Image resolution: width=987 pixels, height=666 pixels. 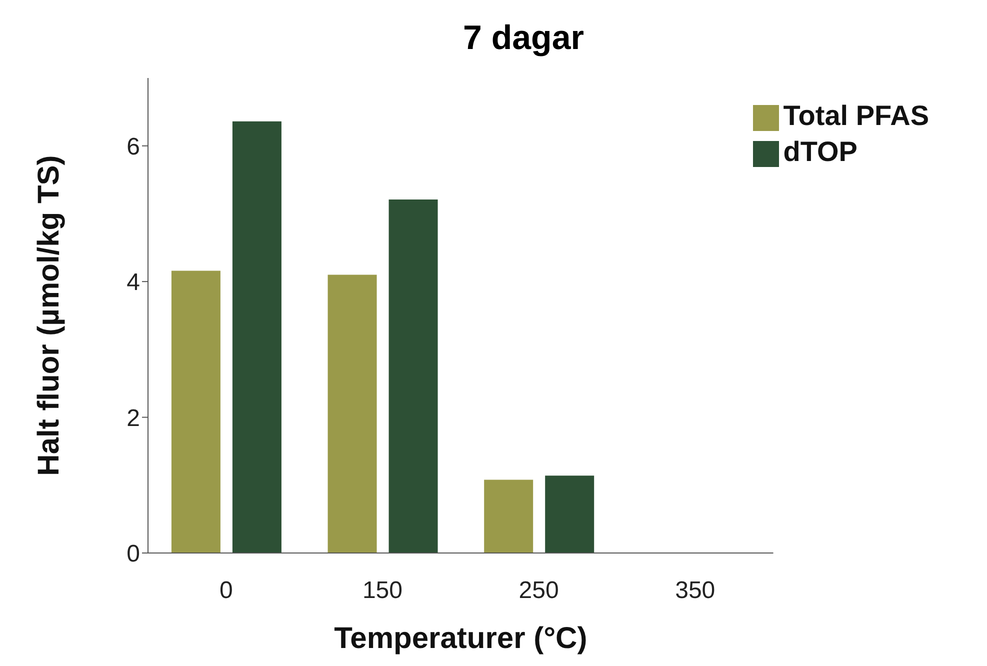 What do you see at coordinates (133, 418) in the screenshot?
I see `y-tick-label: 2` at bounding box center [133, 418].